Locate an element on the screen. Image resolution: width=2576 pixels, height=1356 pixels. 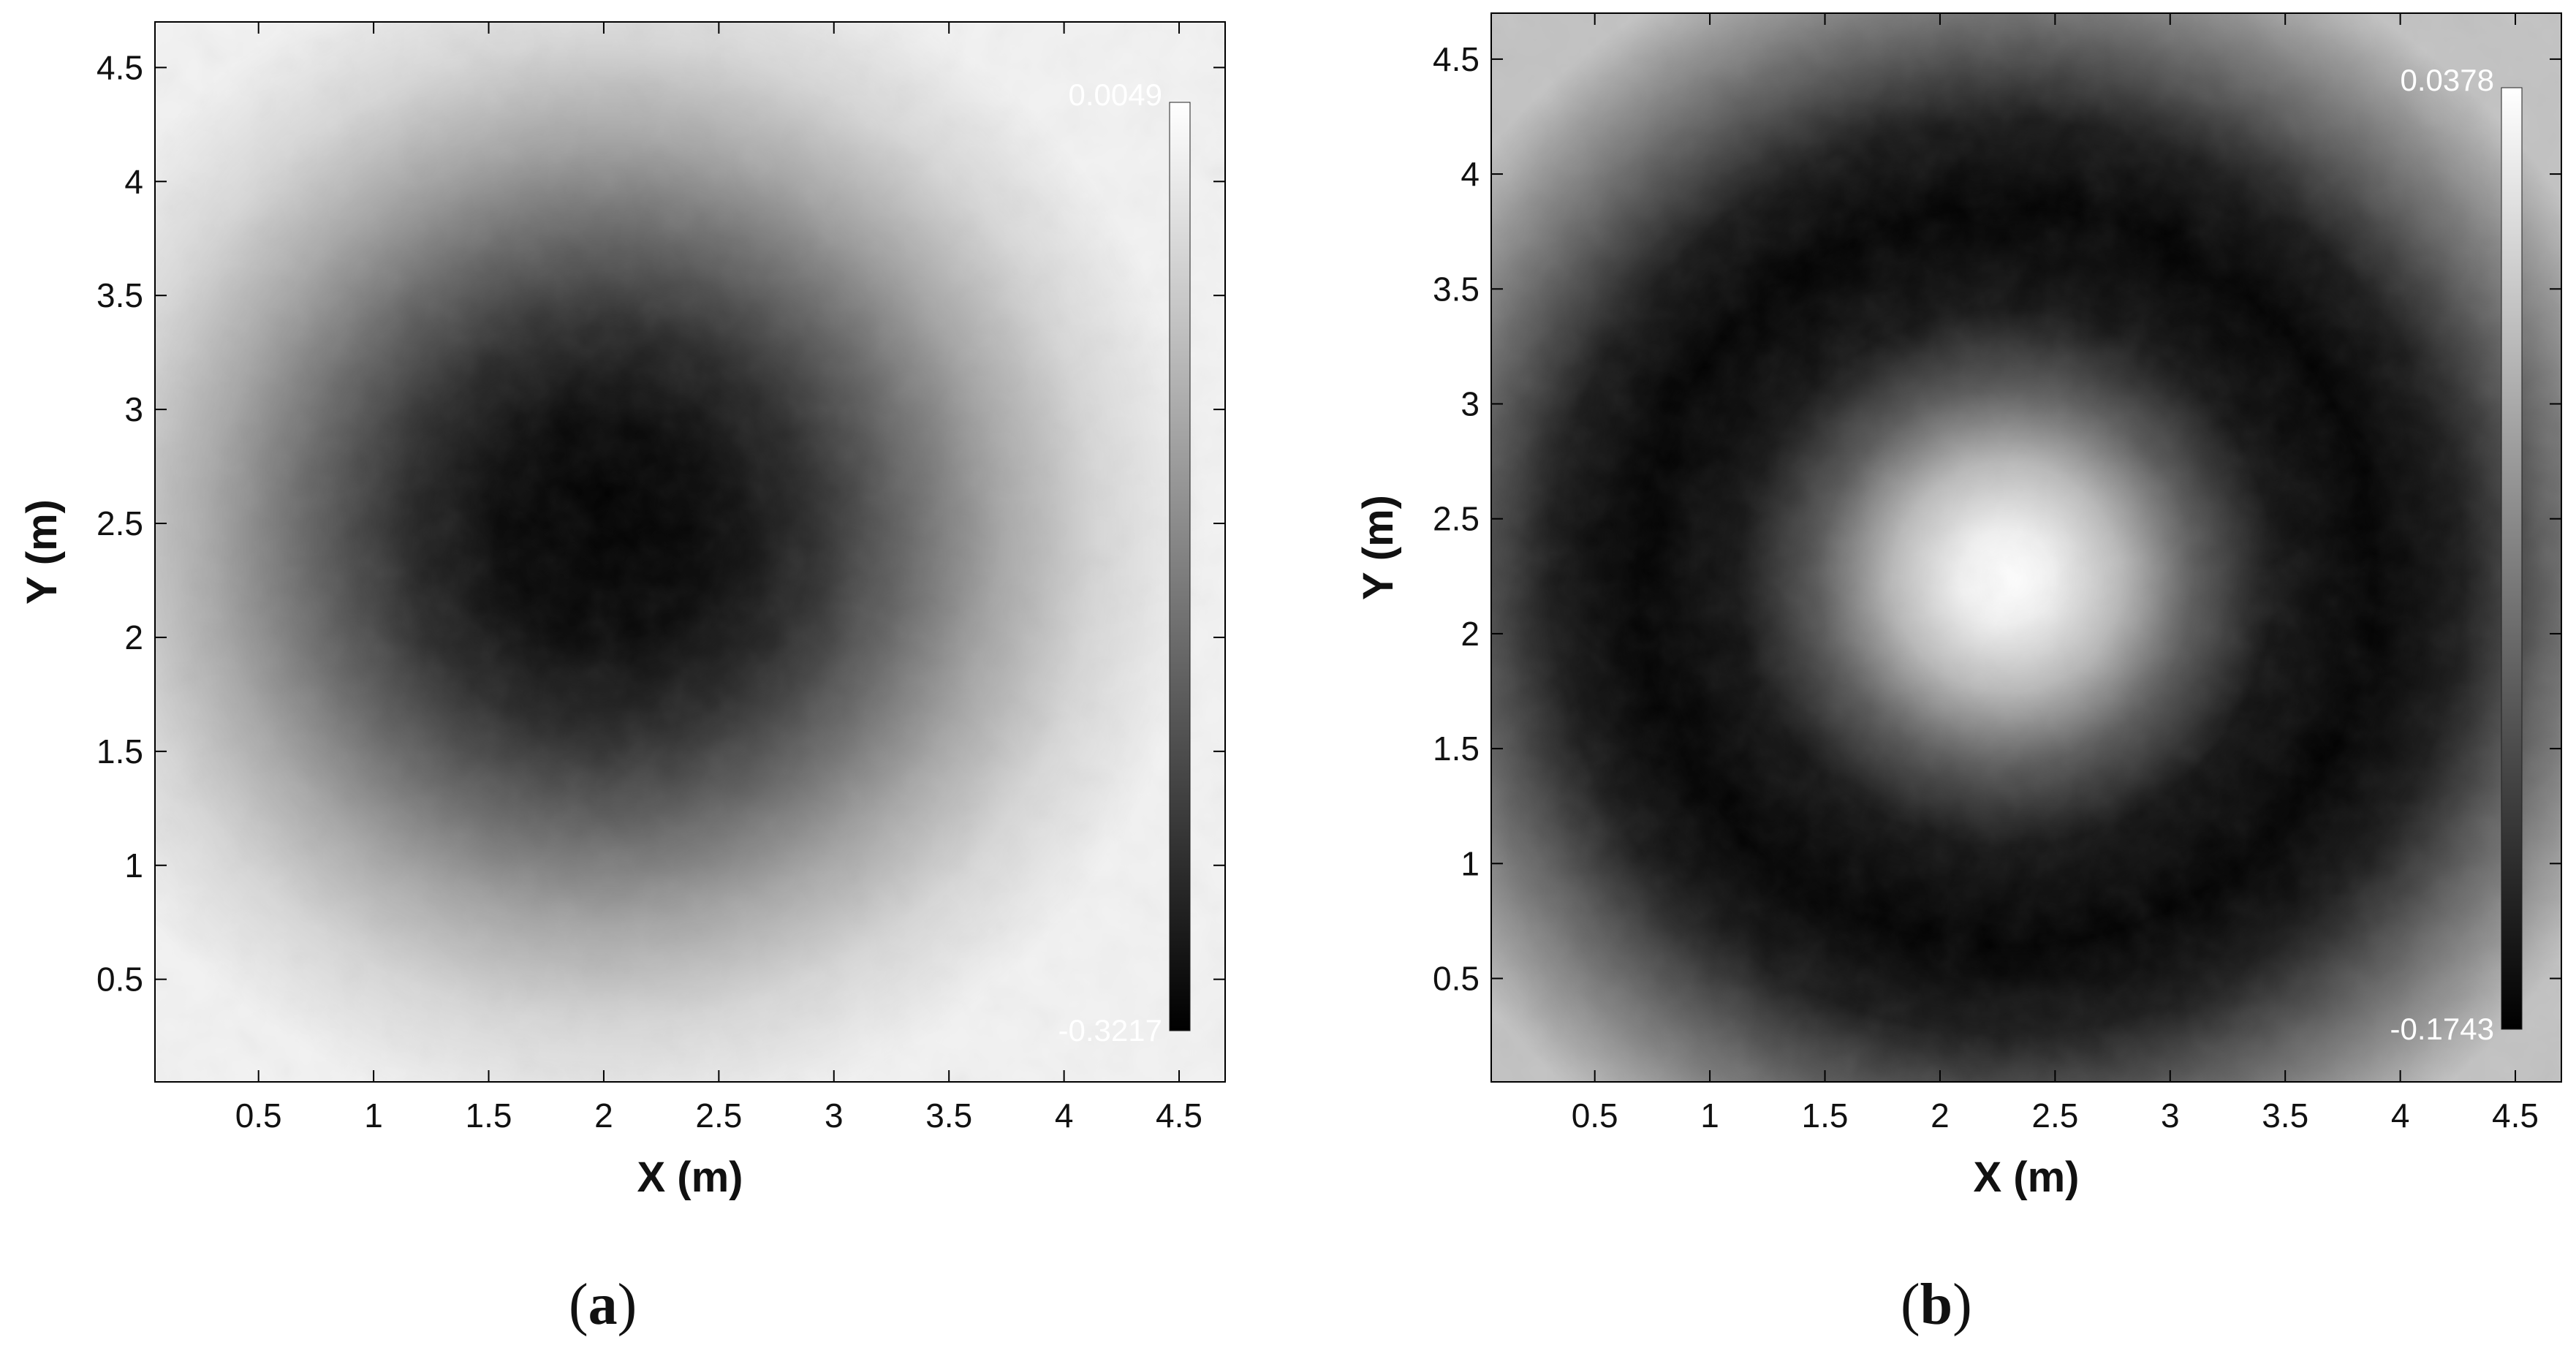
colorbar-min-label: -0.1743 is located at coordinates (2442, 1029).